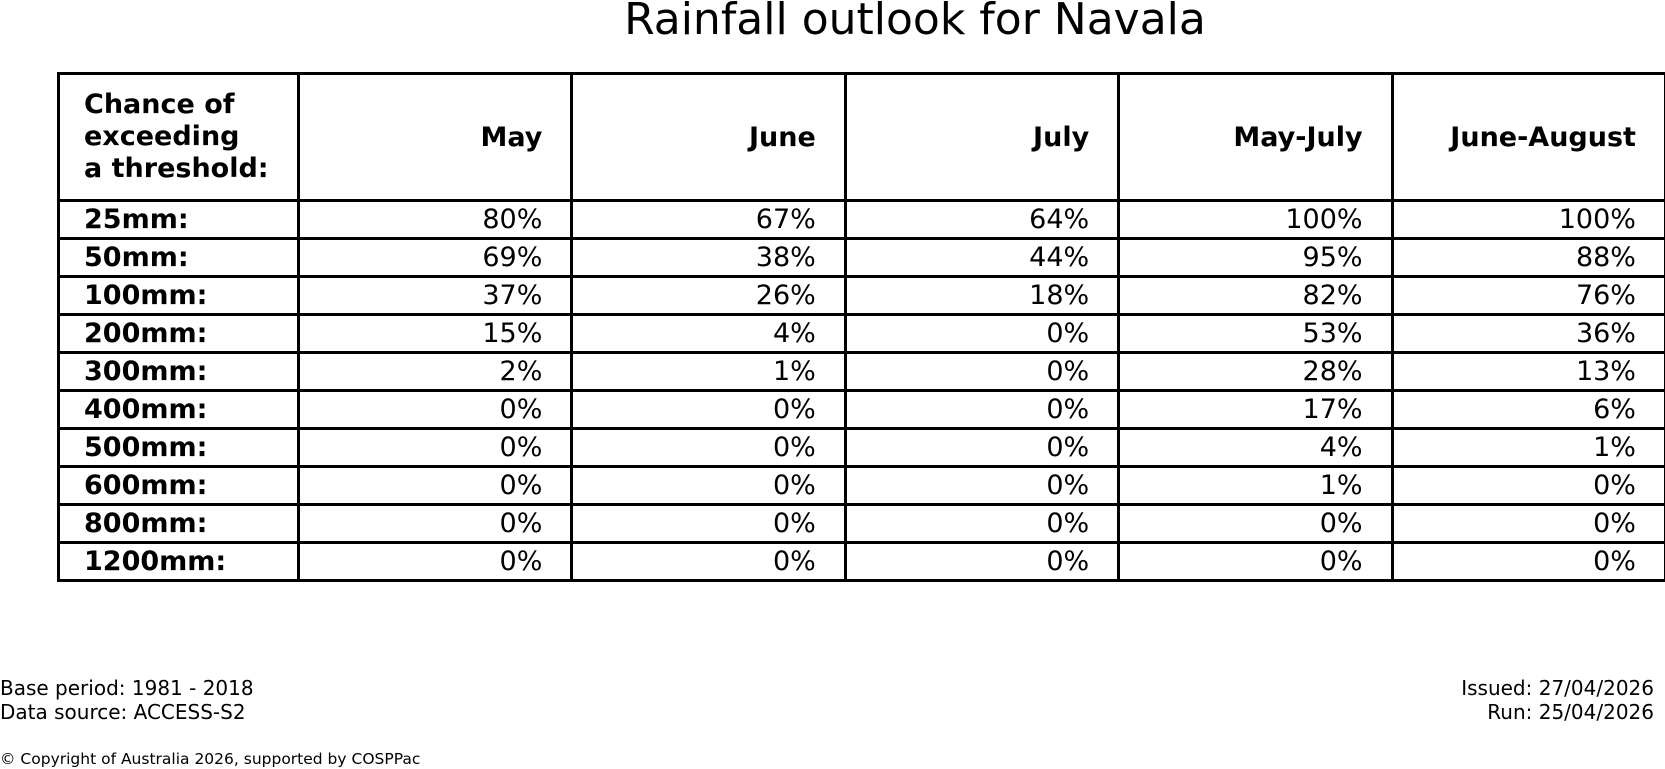 The image size is (1665, 769). What do you see at coordinates (982, 257) in the screenshot?
I see `probability-cell: 44%` at bounding box center [982, 257].